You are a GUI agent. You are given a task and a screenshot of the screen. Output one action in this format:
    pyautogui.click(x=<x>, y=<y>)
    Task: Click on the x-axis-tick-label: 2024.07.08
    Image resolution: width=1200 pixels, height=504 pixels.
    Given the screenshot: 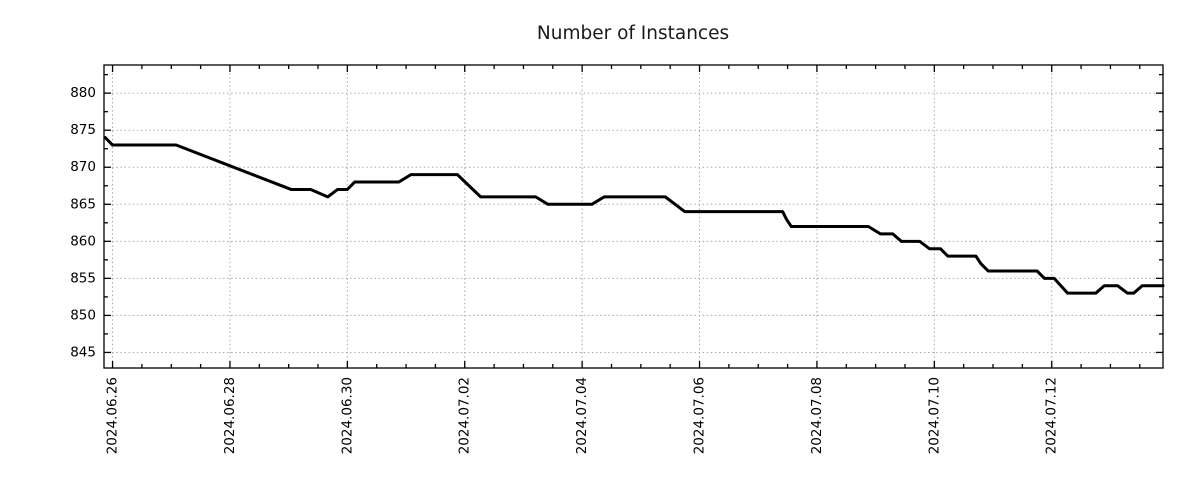 What is the action you would take?
    pyautogui.click(x=817, y=415)
    